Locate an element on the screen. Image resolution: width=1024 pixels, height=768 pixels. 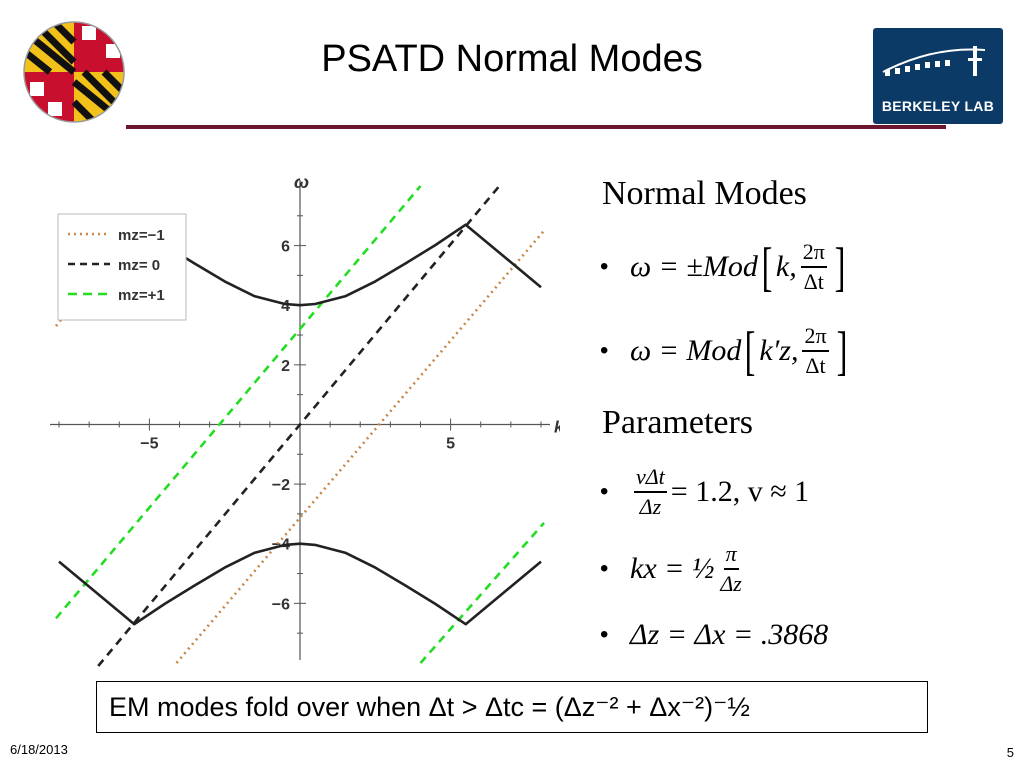
berkeley-lab-logo: BERKELEY LAB is located at coordinates (938, 76).